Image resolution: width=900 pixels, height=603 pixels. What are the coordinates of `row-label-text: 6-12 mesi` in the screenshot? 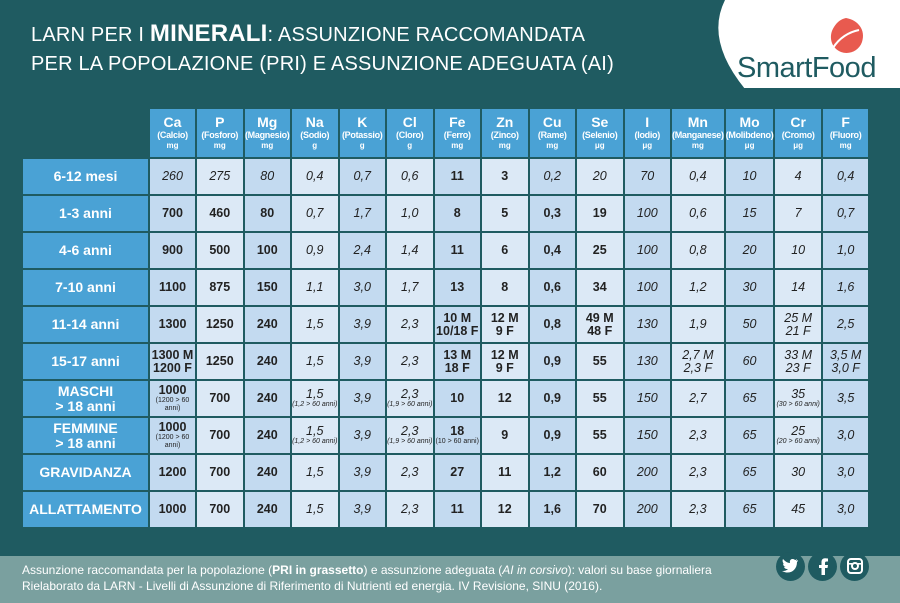 It's located at (85, 176).